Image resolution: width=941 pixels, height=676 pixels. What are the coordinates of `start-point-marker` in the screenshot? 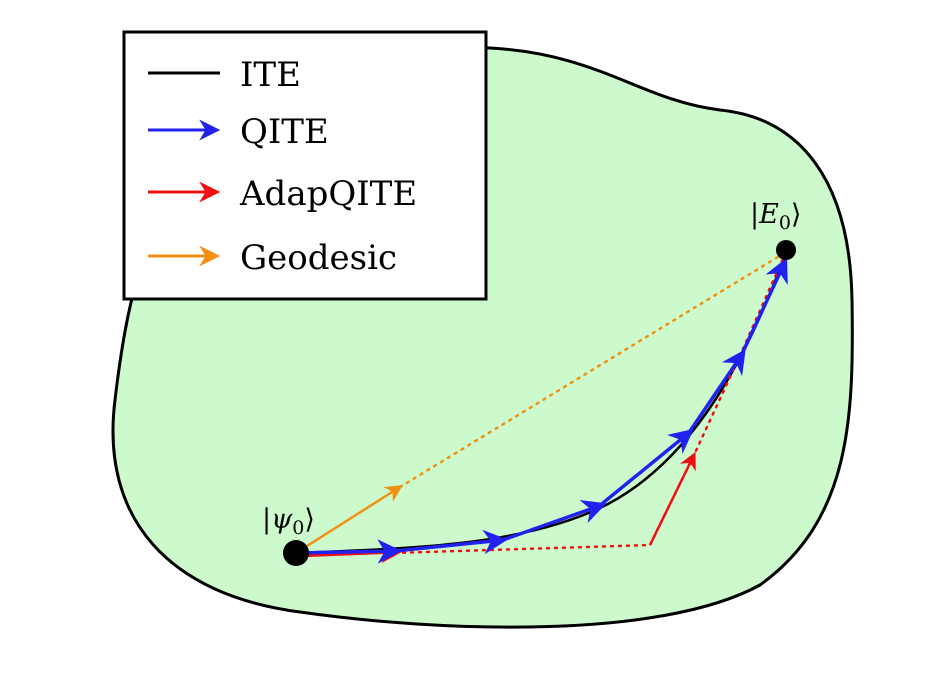 It's located at (296, 553).